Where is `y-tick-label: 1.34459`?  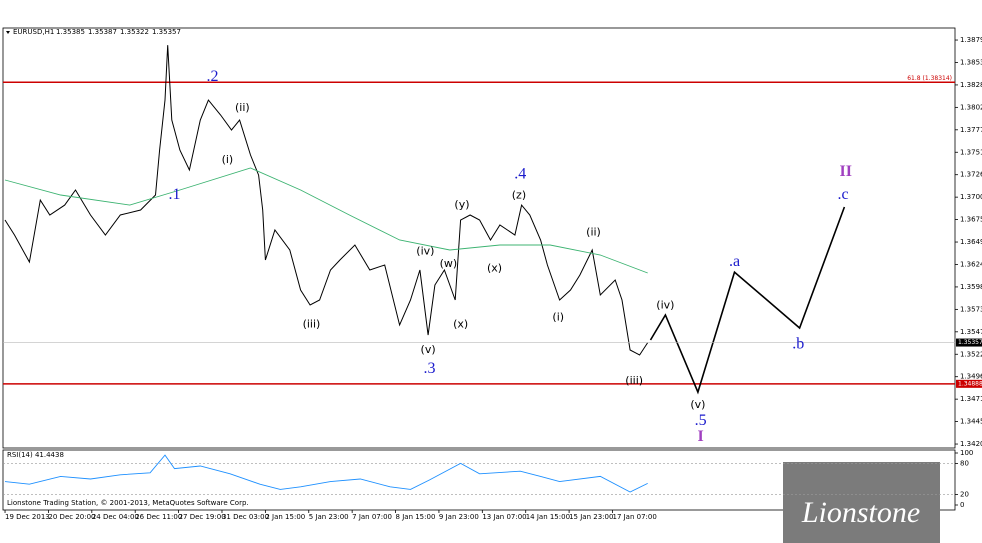
y-tick-label: 1.34459 is located at coordinates (971, 422).